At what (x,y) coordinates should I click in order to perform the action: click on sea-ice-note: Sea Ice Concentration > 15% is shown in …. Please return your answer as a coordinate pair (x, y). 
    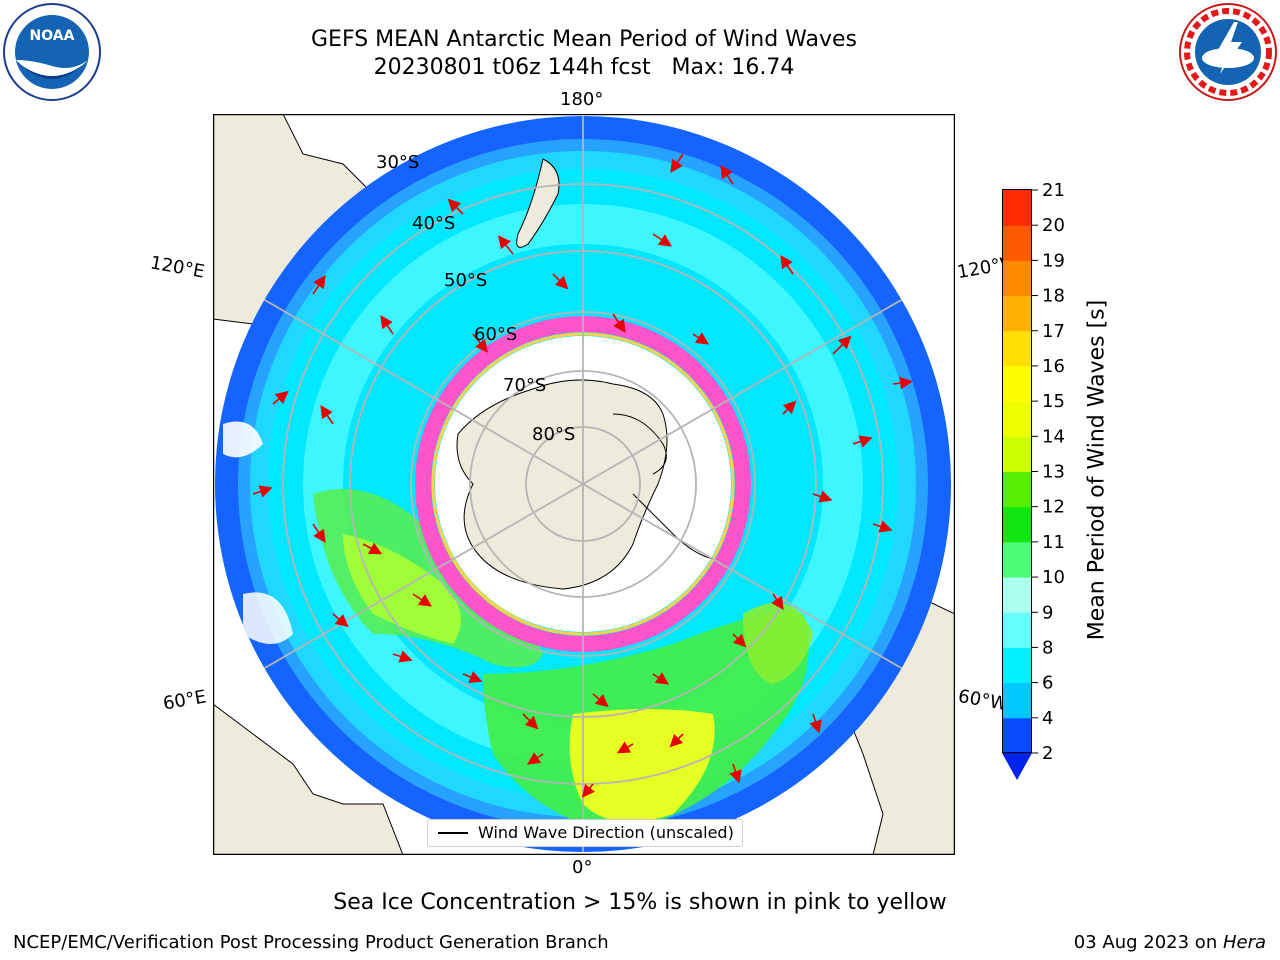
    Looking at the image, I should click on (640, 902).